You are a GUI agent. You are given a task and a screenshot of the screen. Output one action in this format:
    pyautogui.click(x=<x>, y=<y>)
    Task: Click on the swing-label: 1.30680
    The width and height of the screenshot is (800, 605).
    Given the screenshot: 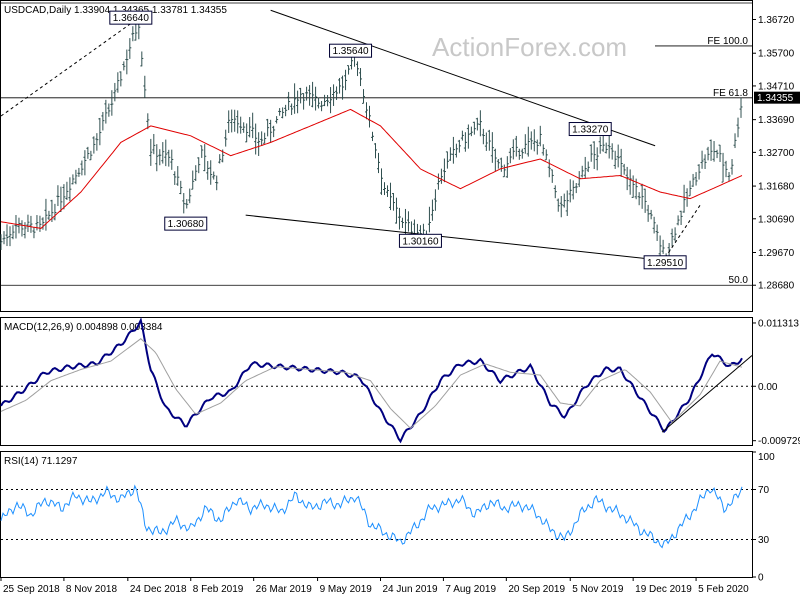 What is the action you would take?
    pyautogui.click(x=186, y=223)
    